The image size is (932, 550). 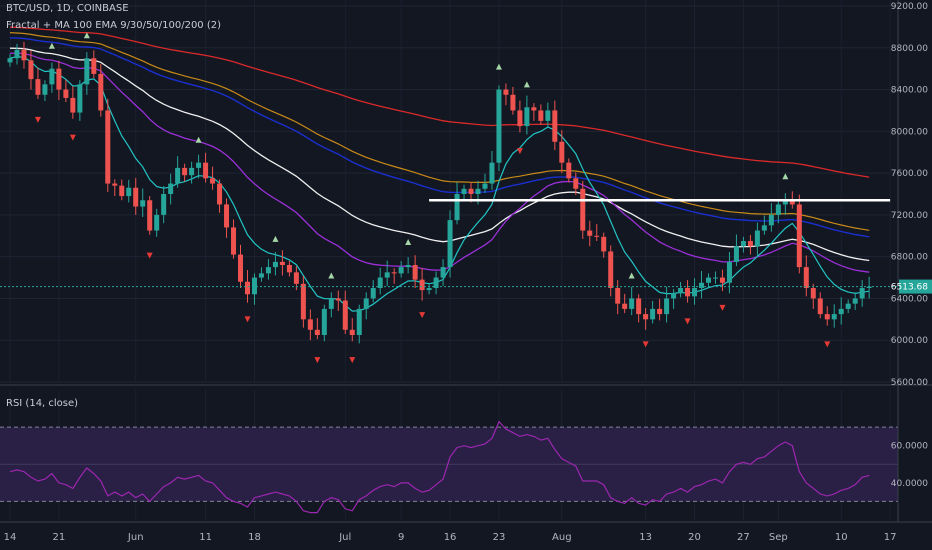 What do you see at coordinates (67, 8) in the screenshot?
I see `chart-title: BTC/USD, 1D, COINBASE` at bounding box center [67, 8].